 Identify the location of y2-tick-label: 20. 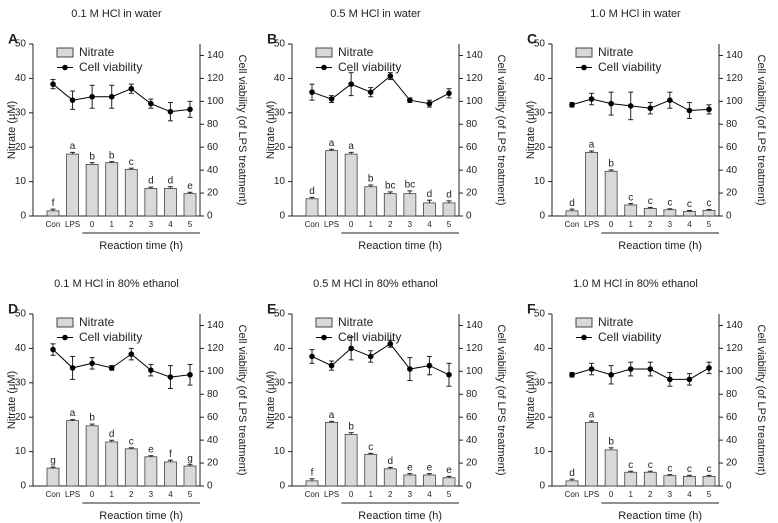
(732, 463).